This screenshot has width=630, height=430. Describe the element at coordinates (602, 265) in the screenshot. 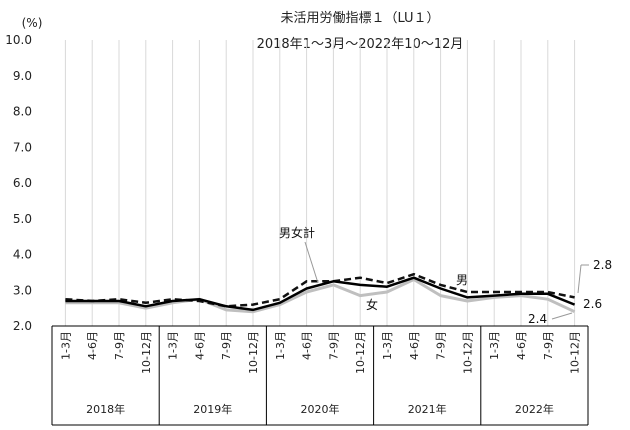

I see `end-value-male: 2.8` at that location.